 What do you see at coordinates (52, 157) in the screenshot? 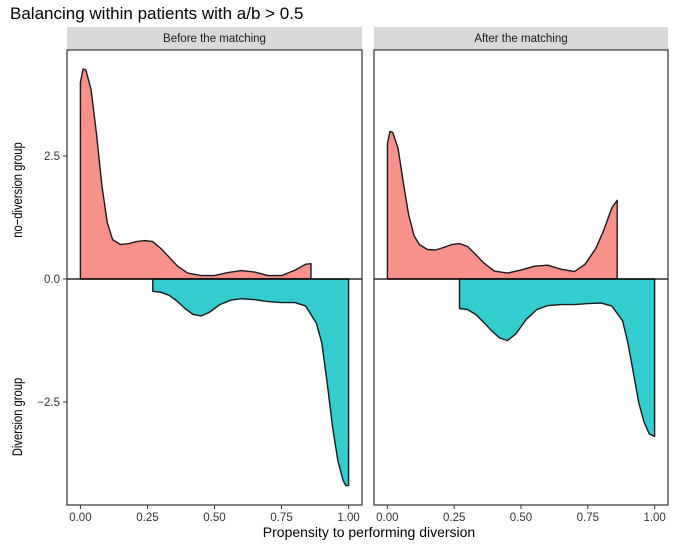
I see `y-tick-label: 2.5` at bounding box center [52, 157].